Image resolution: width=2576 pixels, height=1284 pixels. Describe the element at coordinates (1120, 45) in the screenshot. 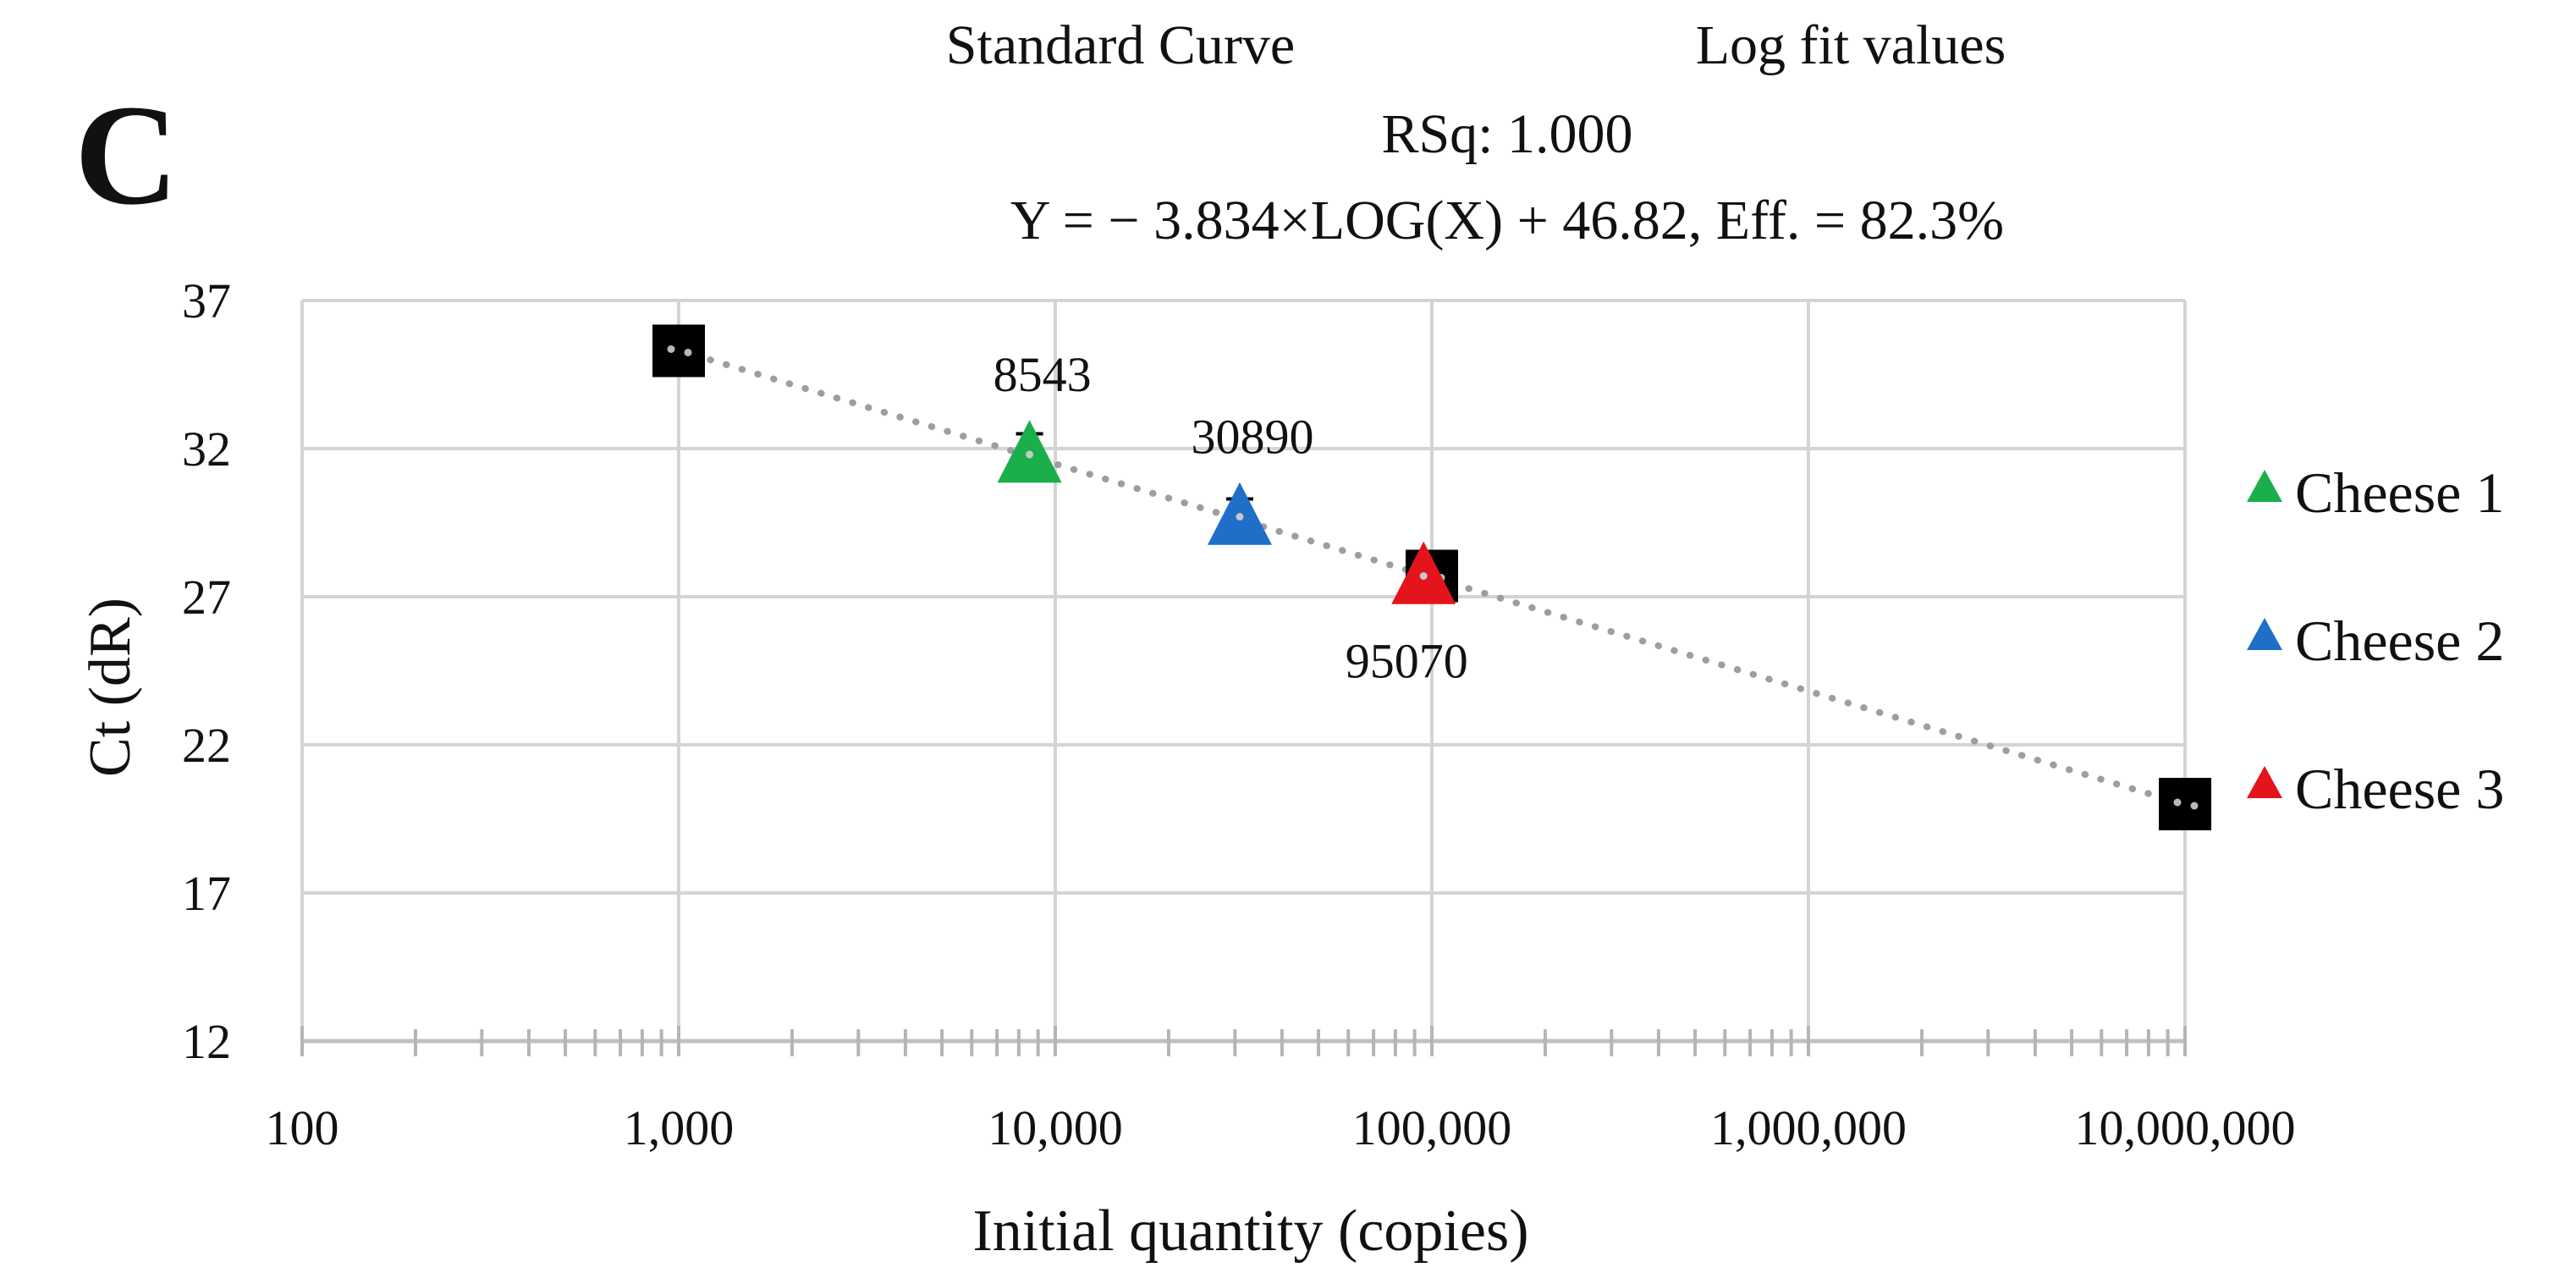

I see `chart-title-standard-curve: Standard Curve` at that location.